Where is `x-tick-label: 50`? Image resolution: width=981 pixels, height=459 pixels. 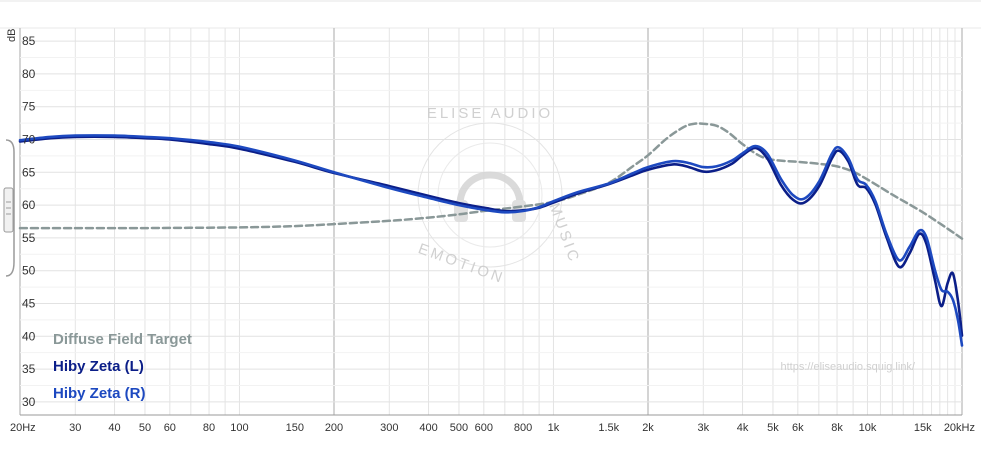 x-tick-label: 50 is located at coordinates (145, 428).